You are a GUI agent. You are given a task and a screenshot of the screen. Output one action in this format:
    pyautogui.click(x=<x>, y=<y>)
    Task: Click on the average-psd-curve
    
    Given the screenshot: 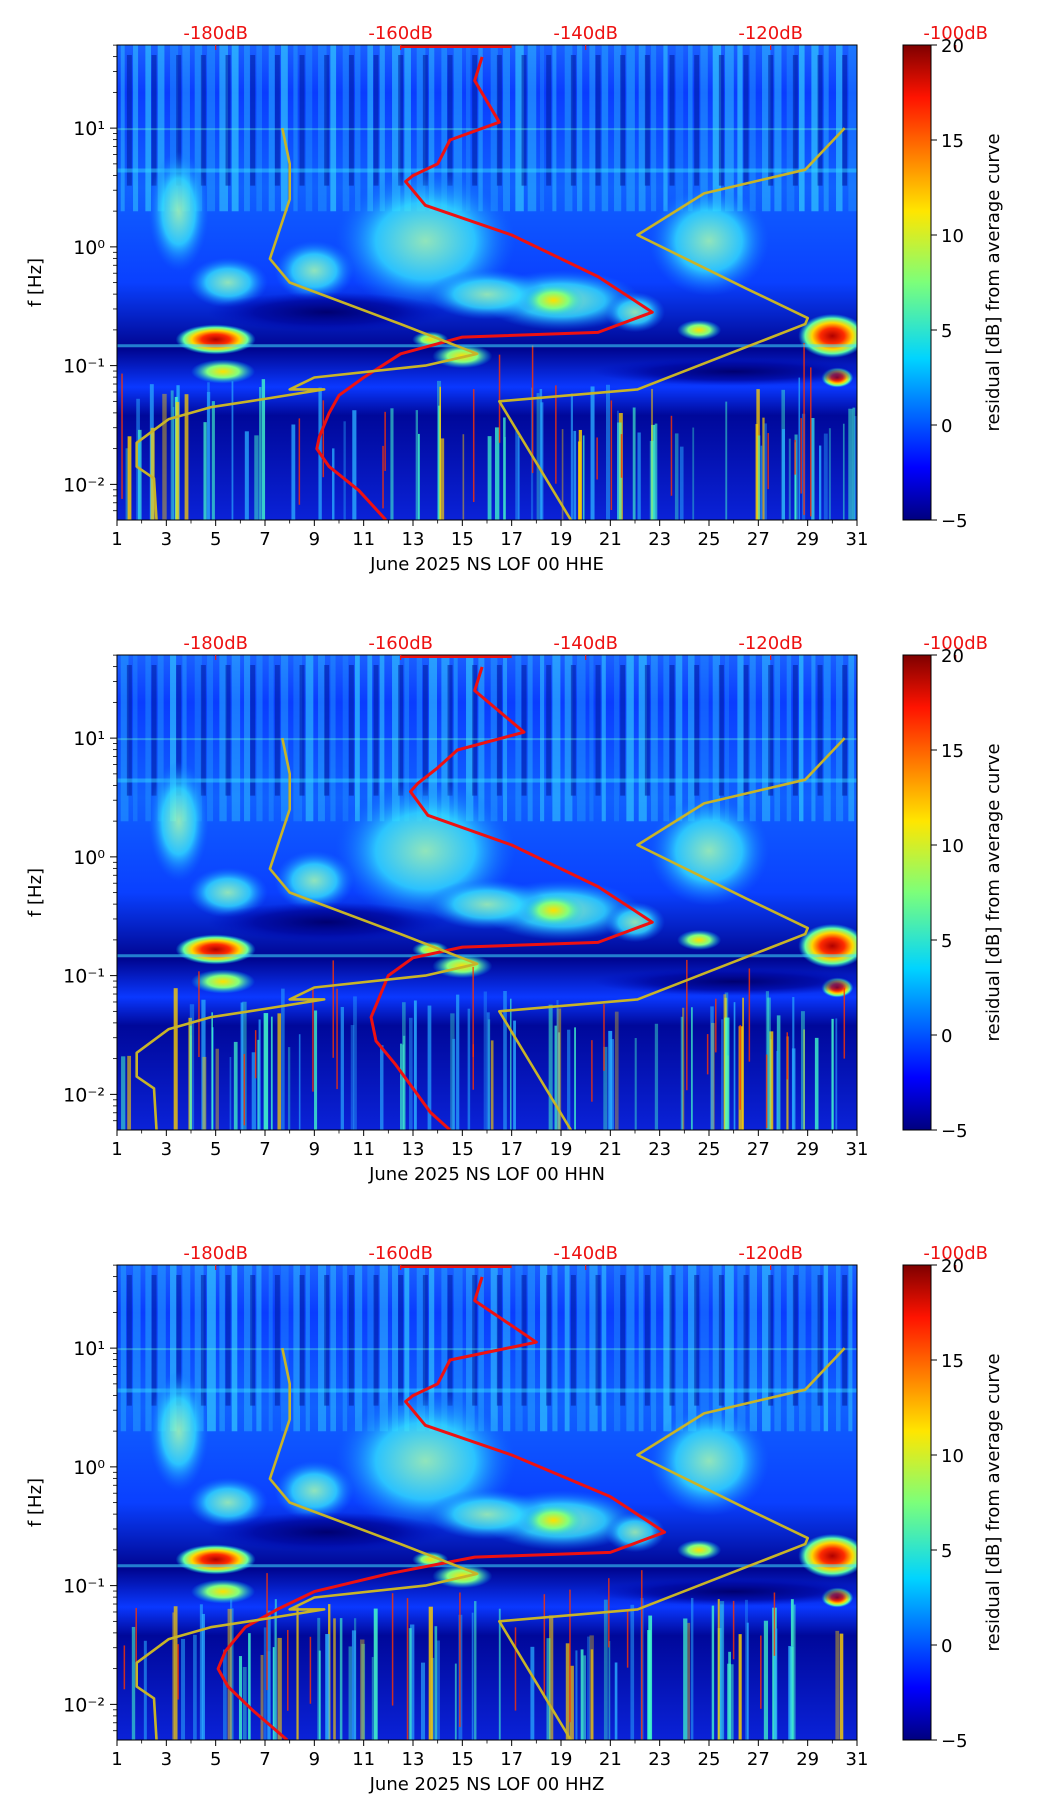 What is the action you would take?
    pyautogui.click(x=511, y=898)
    